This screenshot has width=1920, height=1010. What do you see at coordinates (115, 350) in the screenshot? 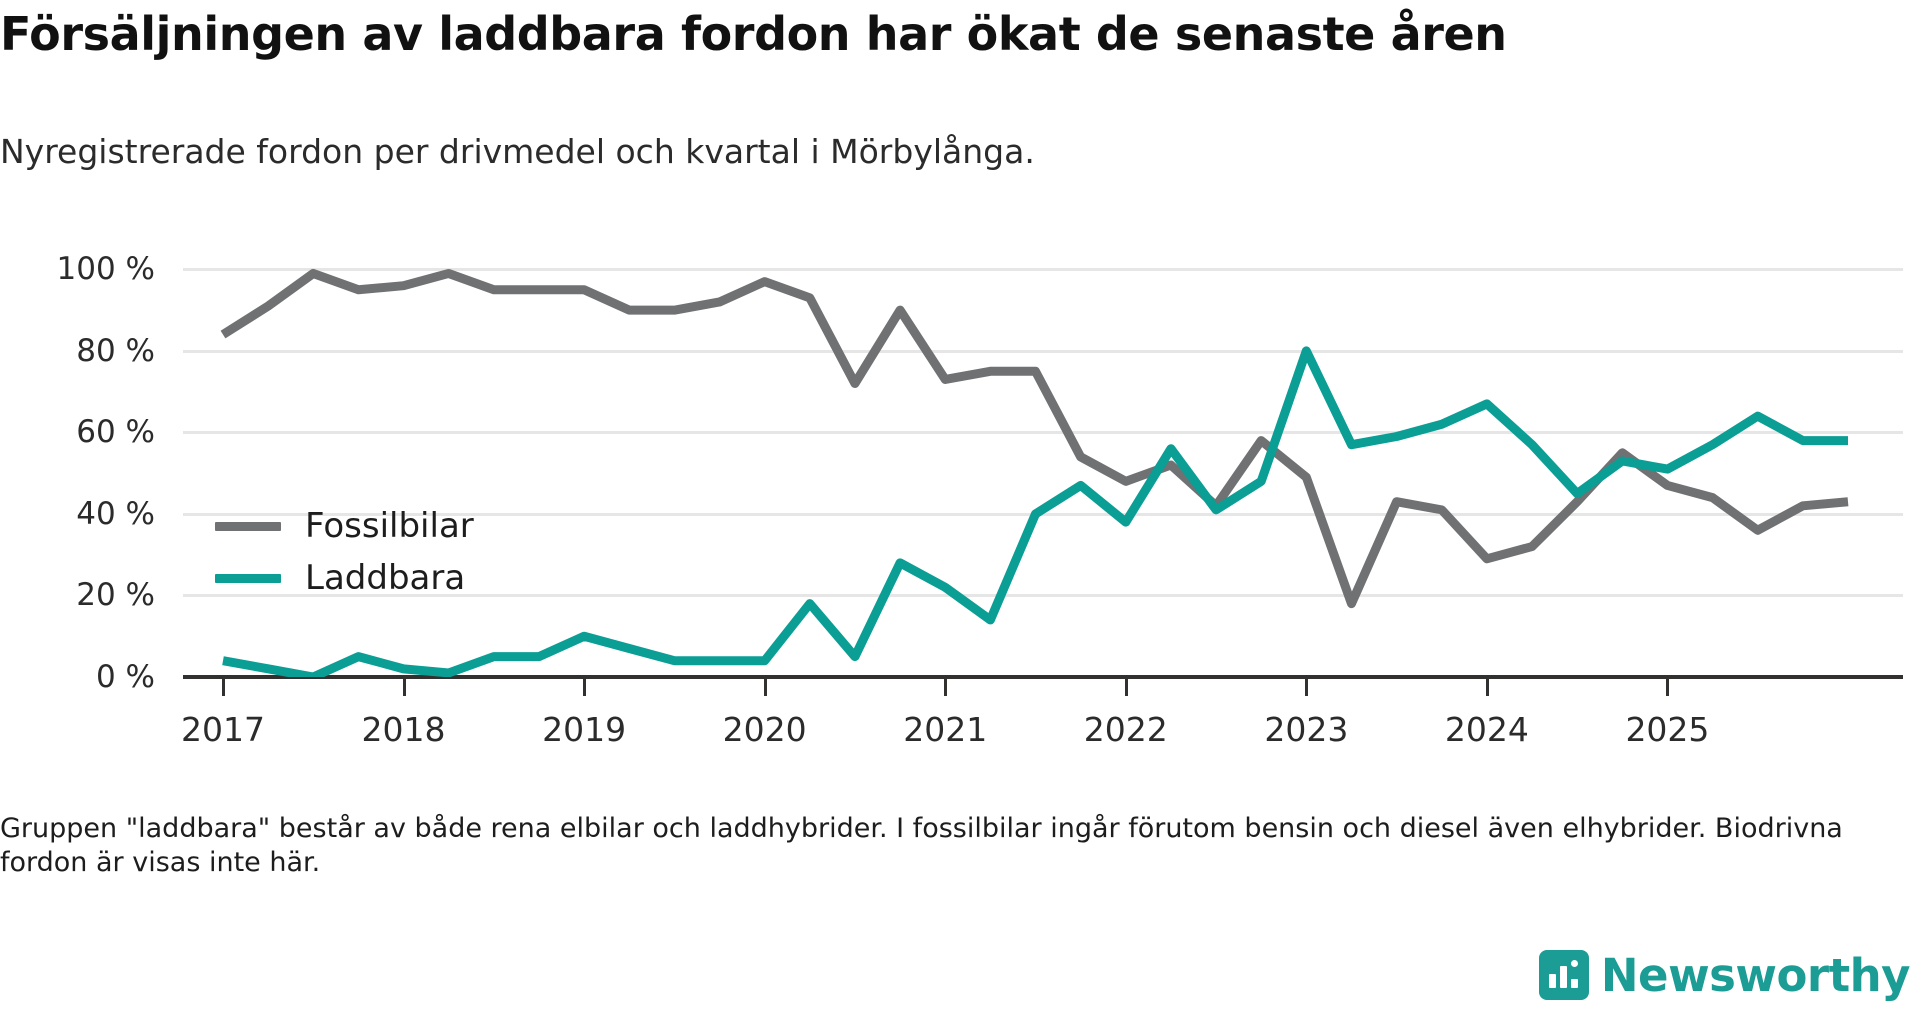
I see `y-axis-tick-label: 80 %` at bounding box center [115, 350].